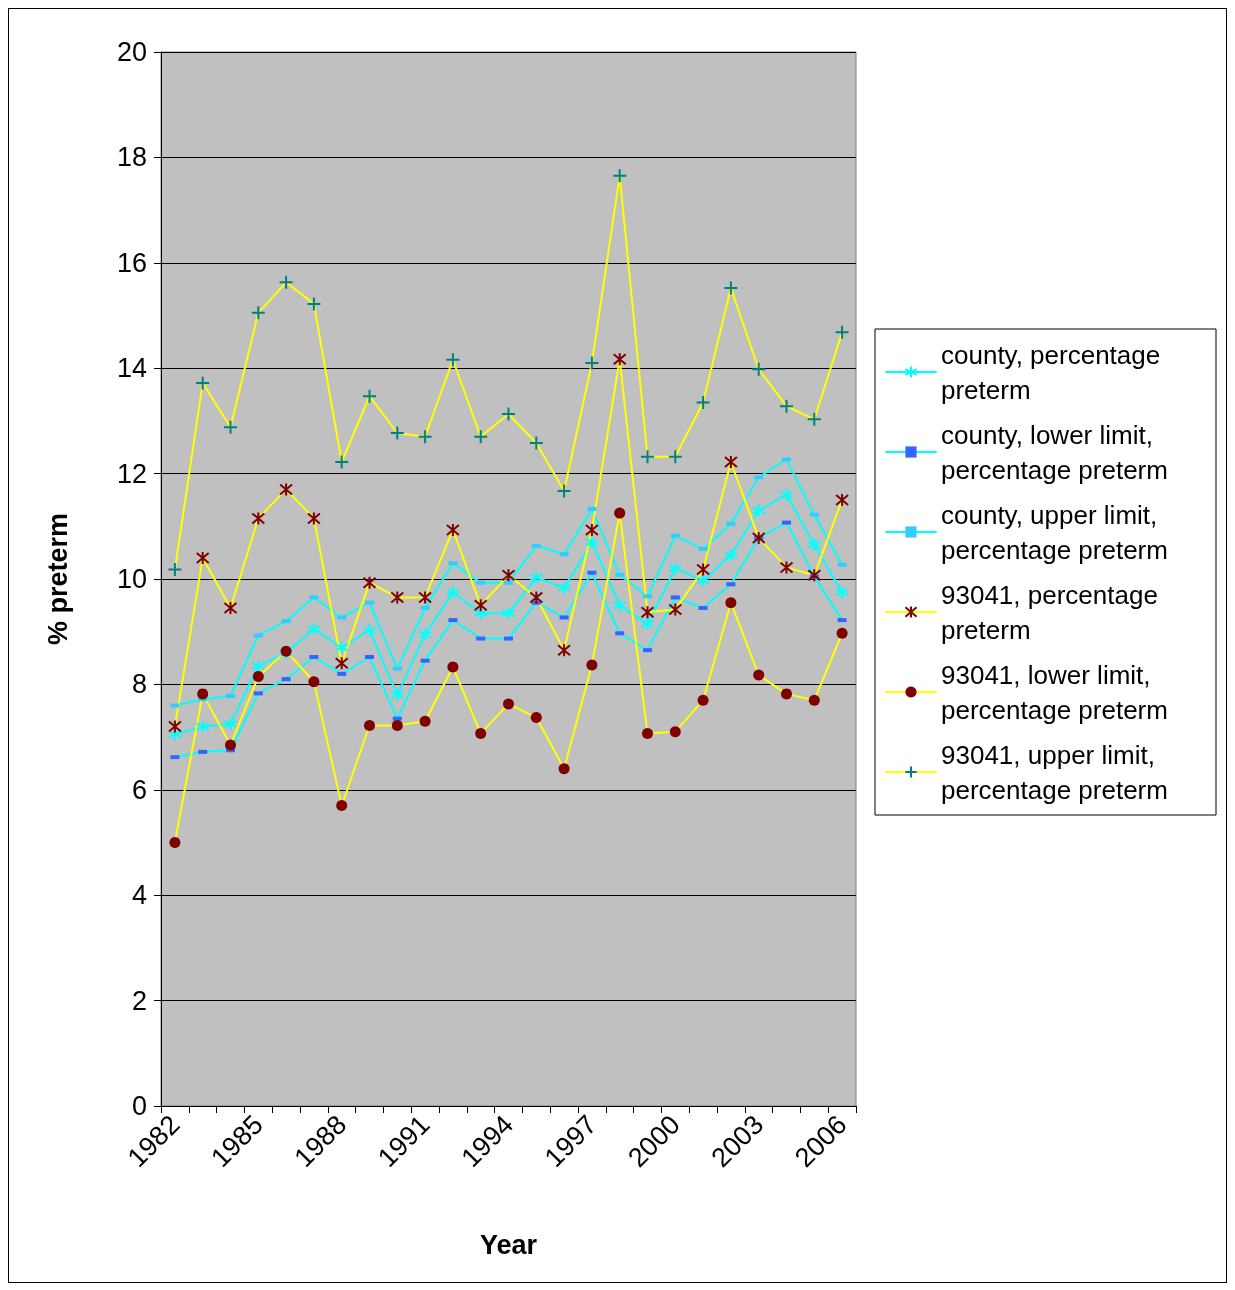 This screenshot has width=1235, height=1290. I want to click on y-tick-label: 8, so click(139, 684).